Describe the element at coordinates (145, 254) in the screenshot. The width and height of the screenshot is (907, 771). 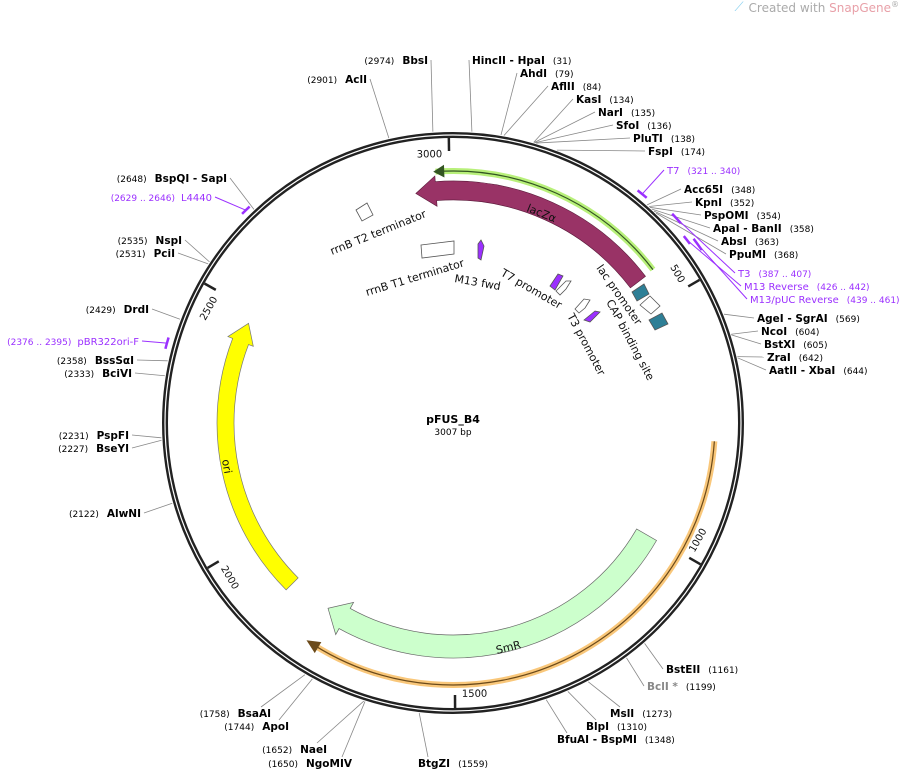
I see `enzyme-site: (2531) PciI` at that location.